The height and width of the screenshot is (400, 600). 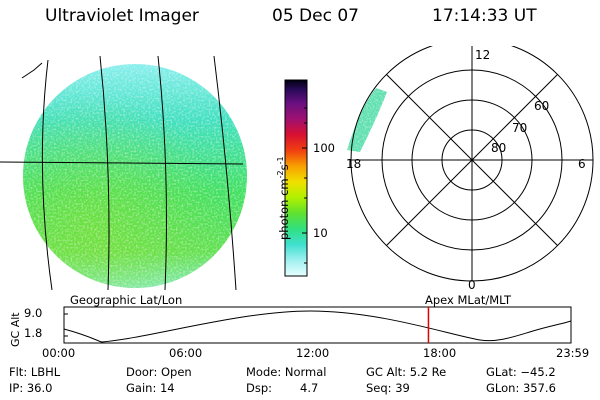 What do you see at coordinates (324, 148) in the screenshot?
I see `colorbar-tick-100: 100` at bounding box center [324, 148].